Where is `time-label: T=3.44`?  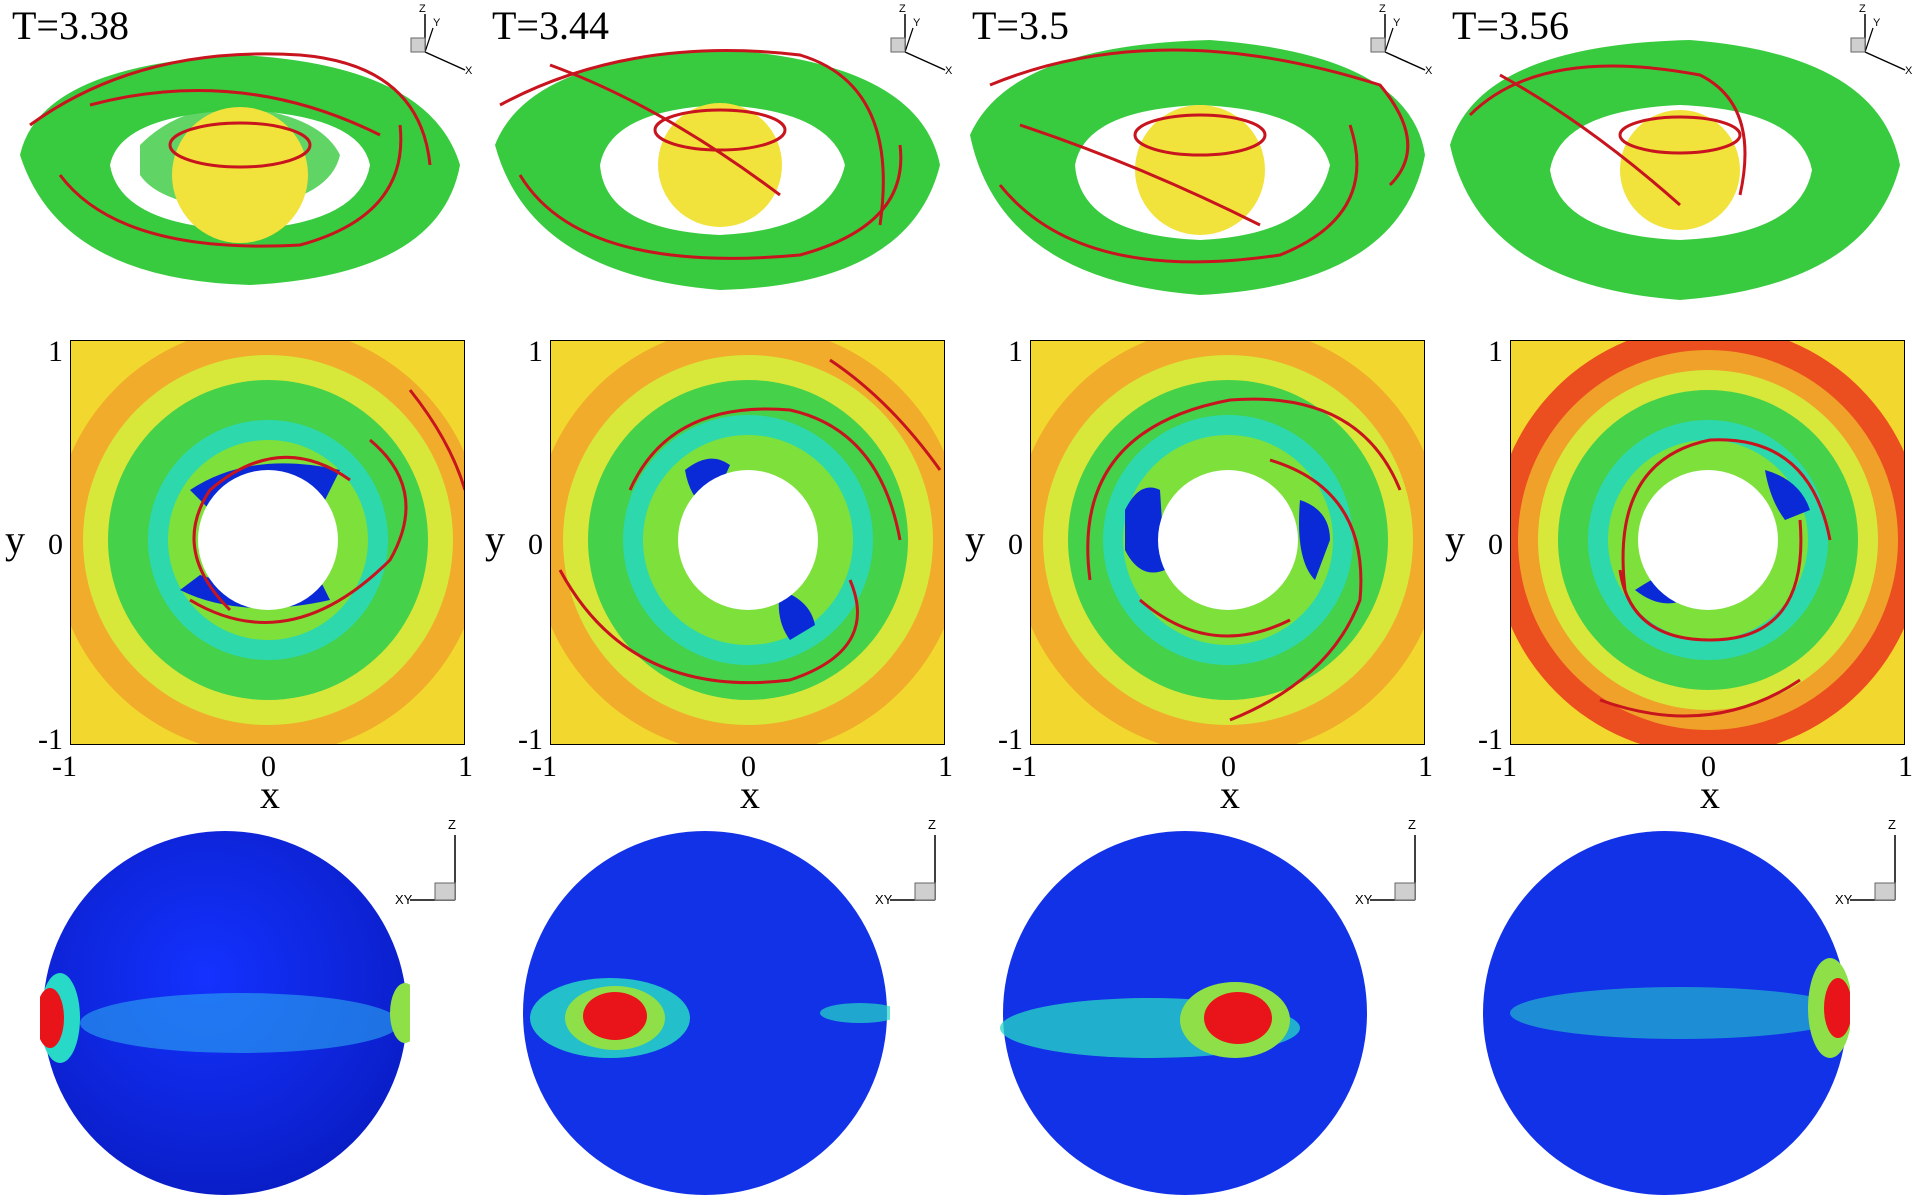 time-label: T=3.44 is located at coordinates (550, 25).